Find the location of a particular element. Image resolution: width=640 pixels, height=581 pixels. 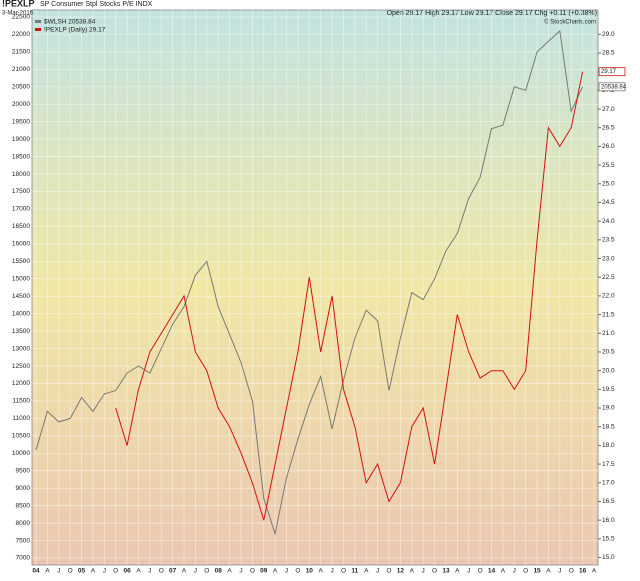

y2-tick-label: 22.0 is located at coordinates (608, 296).